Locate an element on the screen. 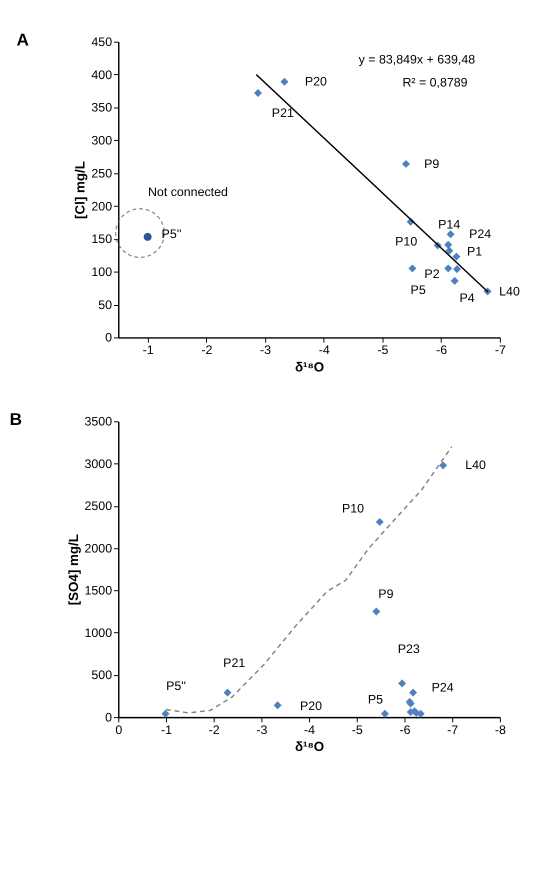 This screenshot has height=877, width=539. y-tick-label: 3000 is located at coordinates (98, 463).